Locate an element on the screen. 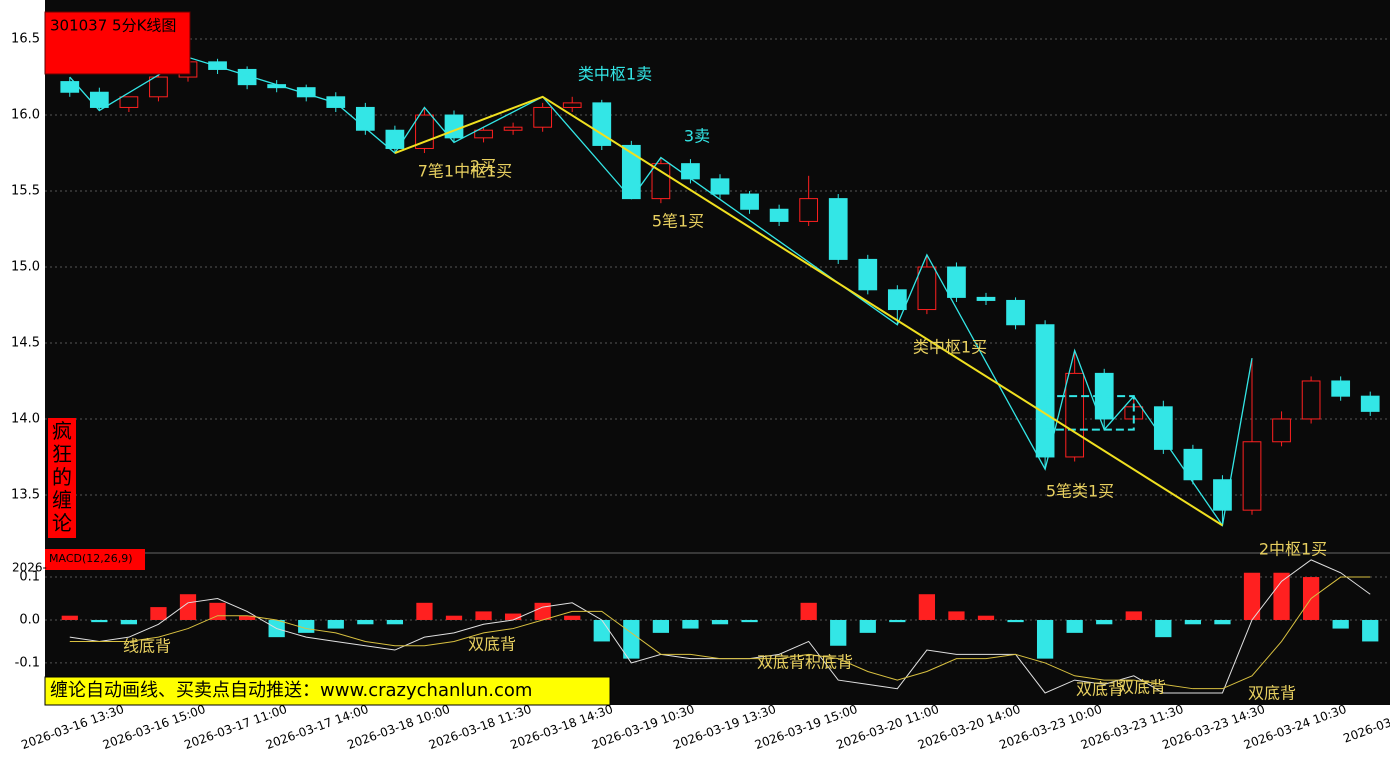  side-label-box is located at coordinates (62, 478).